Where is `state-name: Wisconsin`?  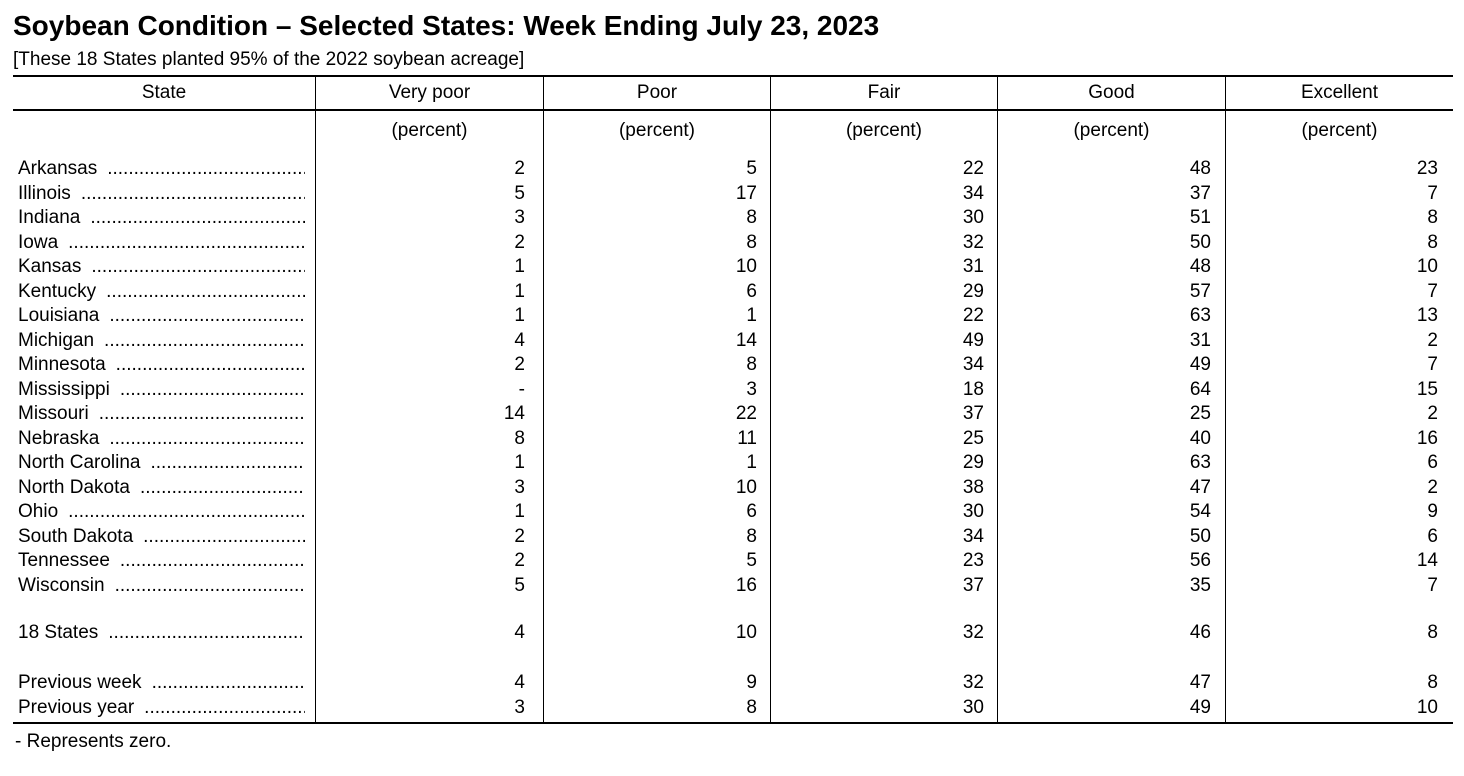 state-name: Wisconsin is located at coordinates (61, 585).